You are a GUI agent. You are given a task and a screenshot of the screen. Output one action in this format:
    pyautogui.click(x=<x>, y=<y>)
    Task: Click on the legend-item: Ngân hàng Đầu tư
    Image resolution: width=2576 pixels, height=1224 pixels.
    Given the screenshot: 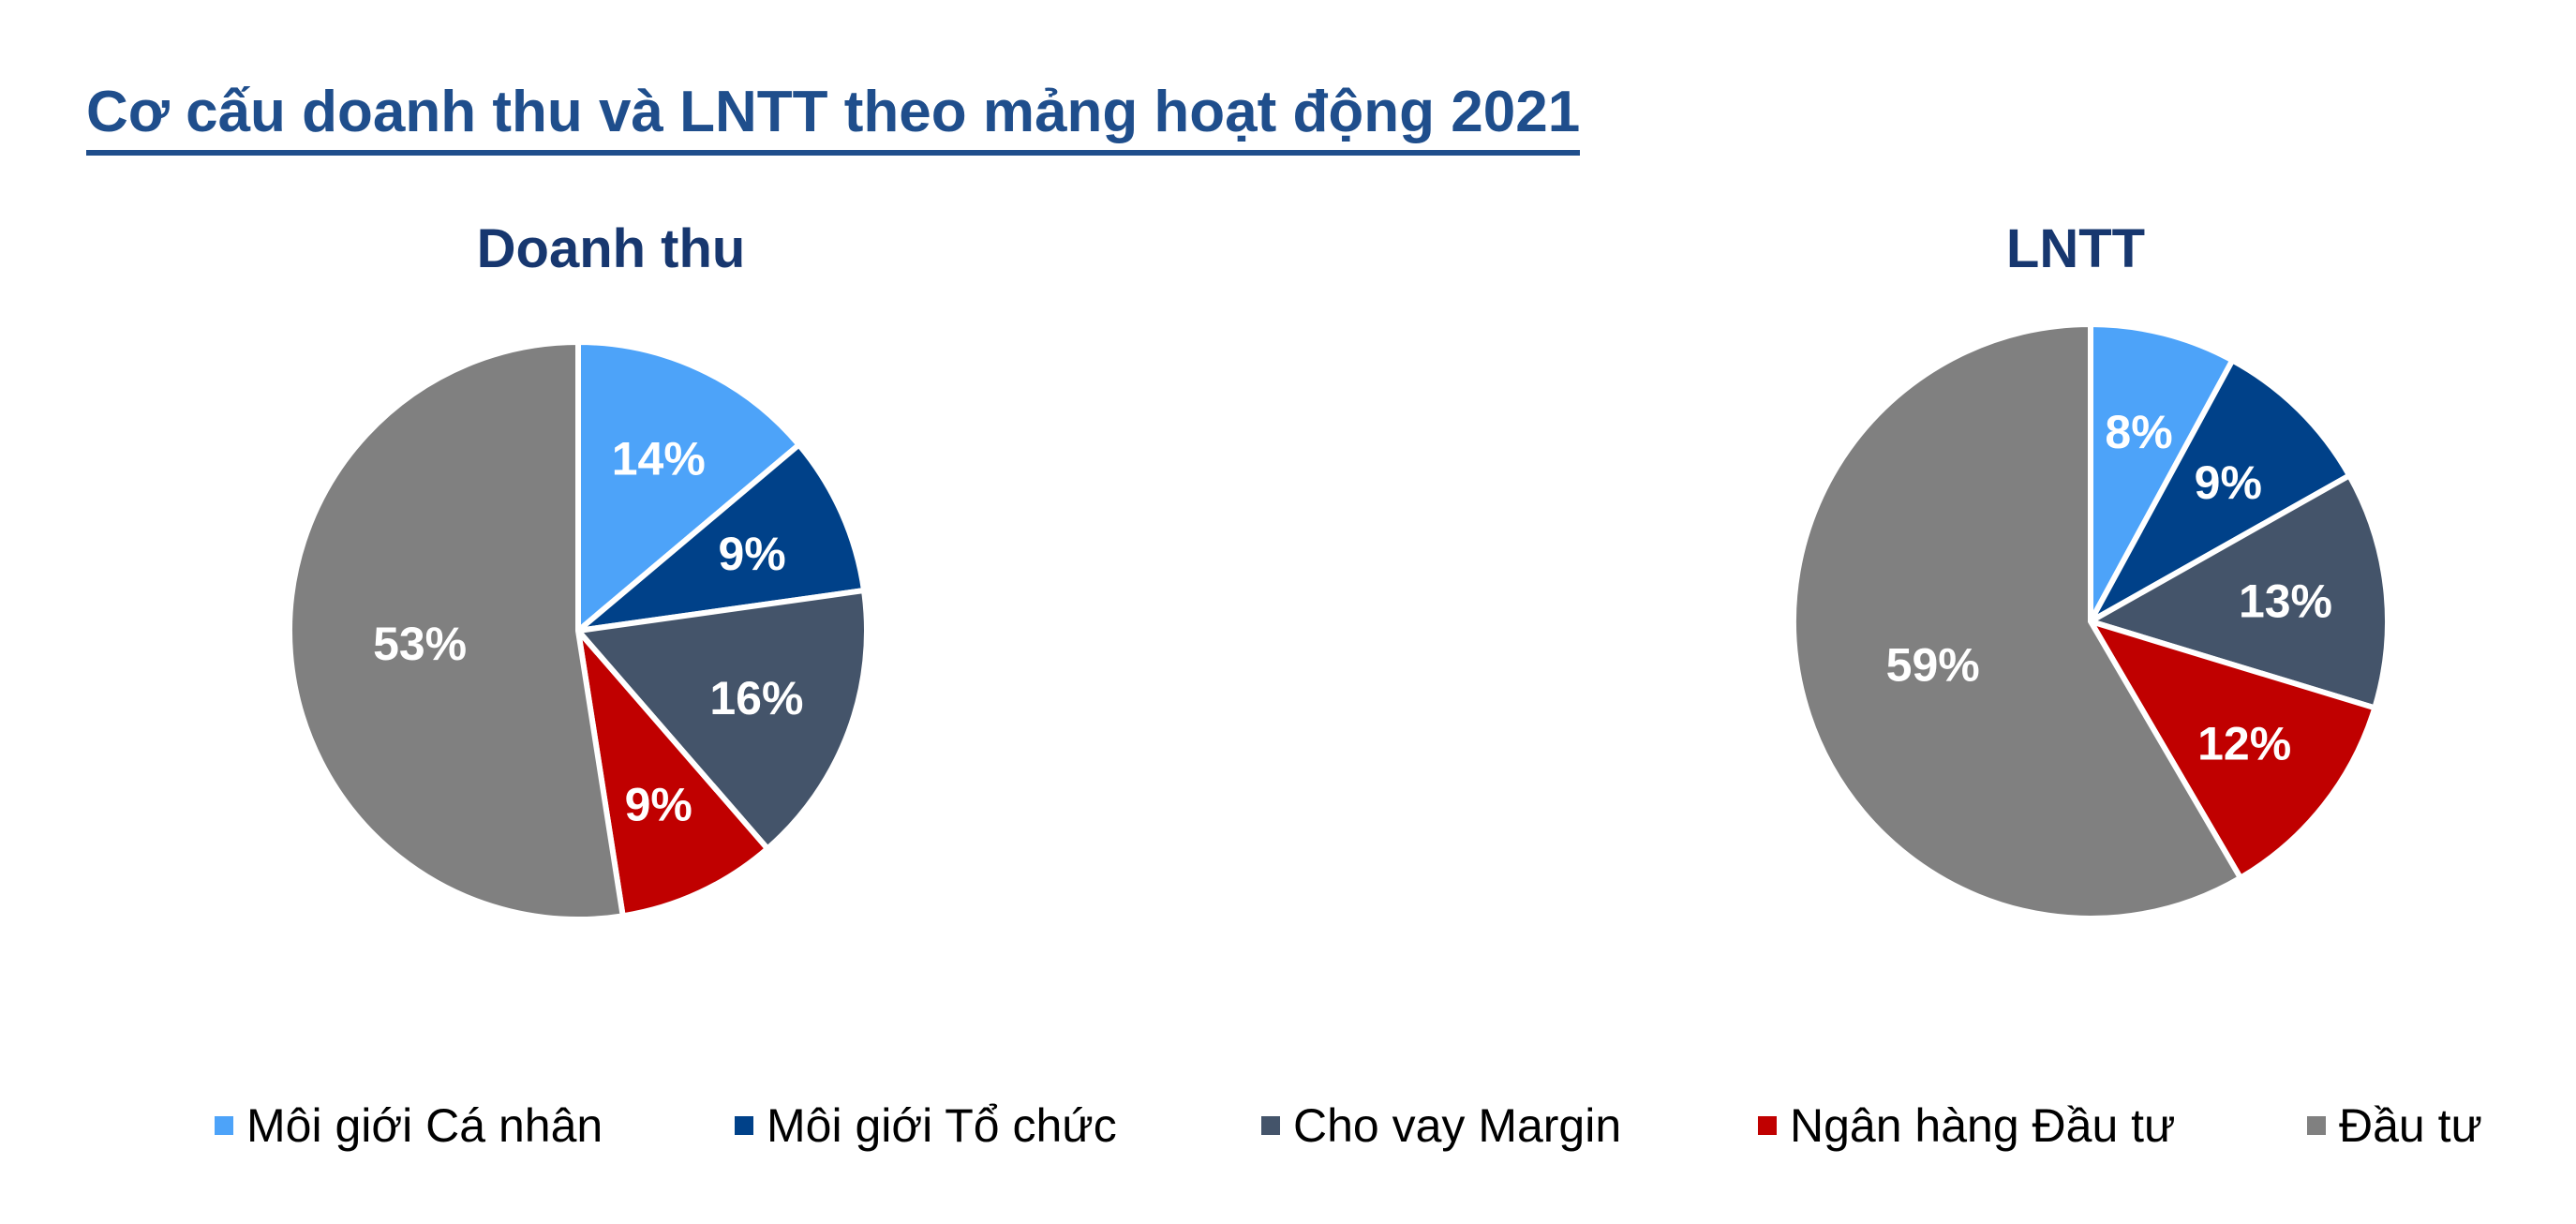 What is the action you would take?
    pyautogui.click(x=1967, y=1125)
    